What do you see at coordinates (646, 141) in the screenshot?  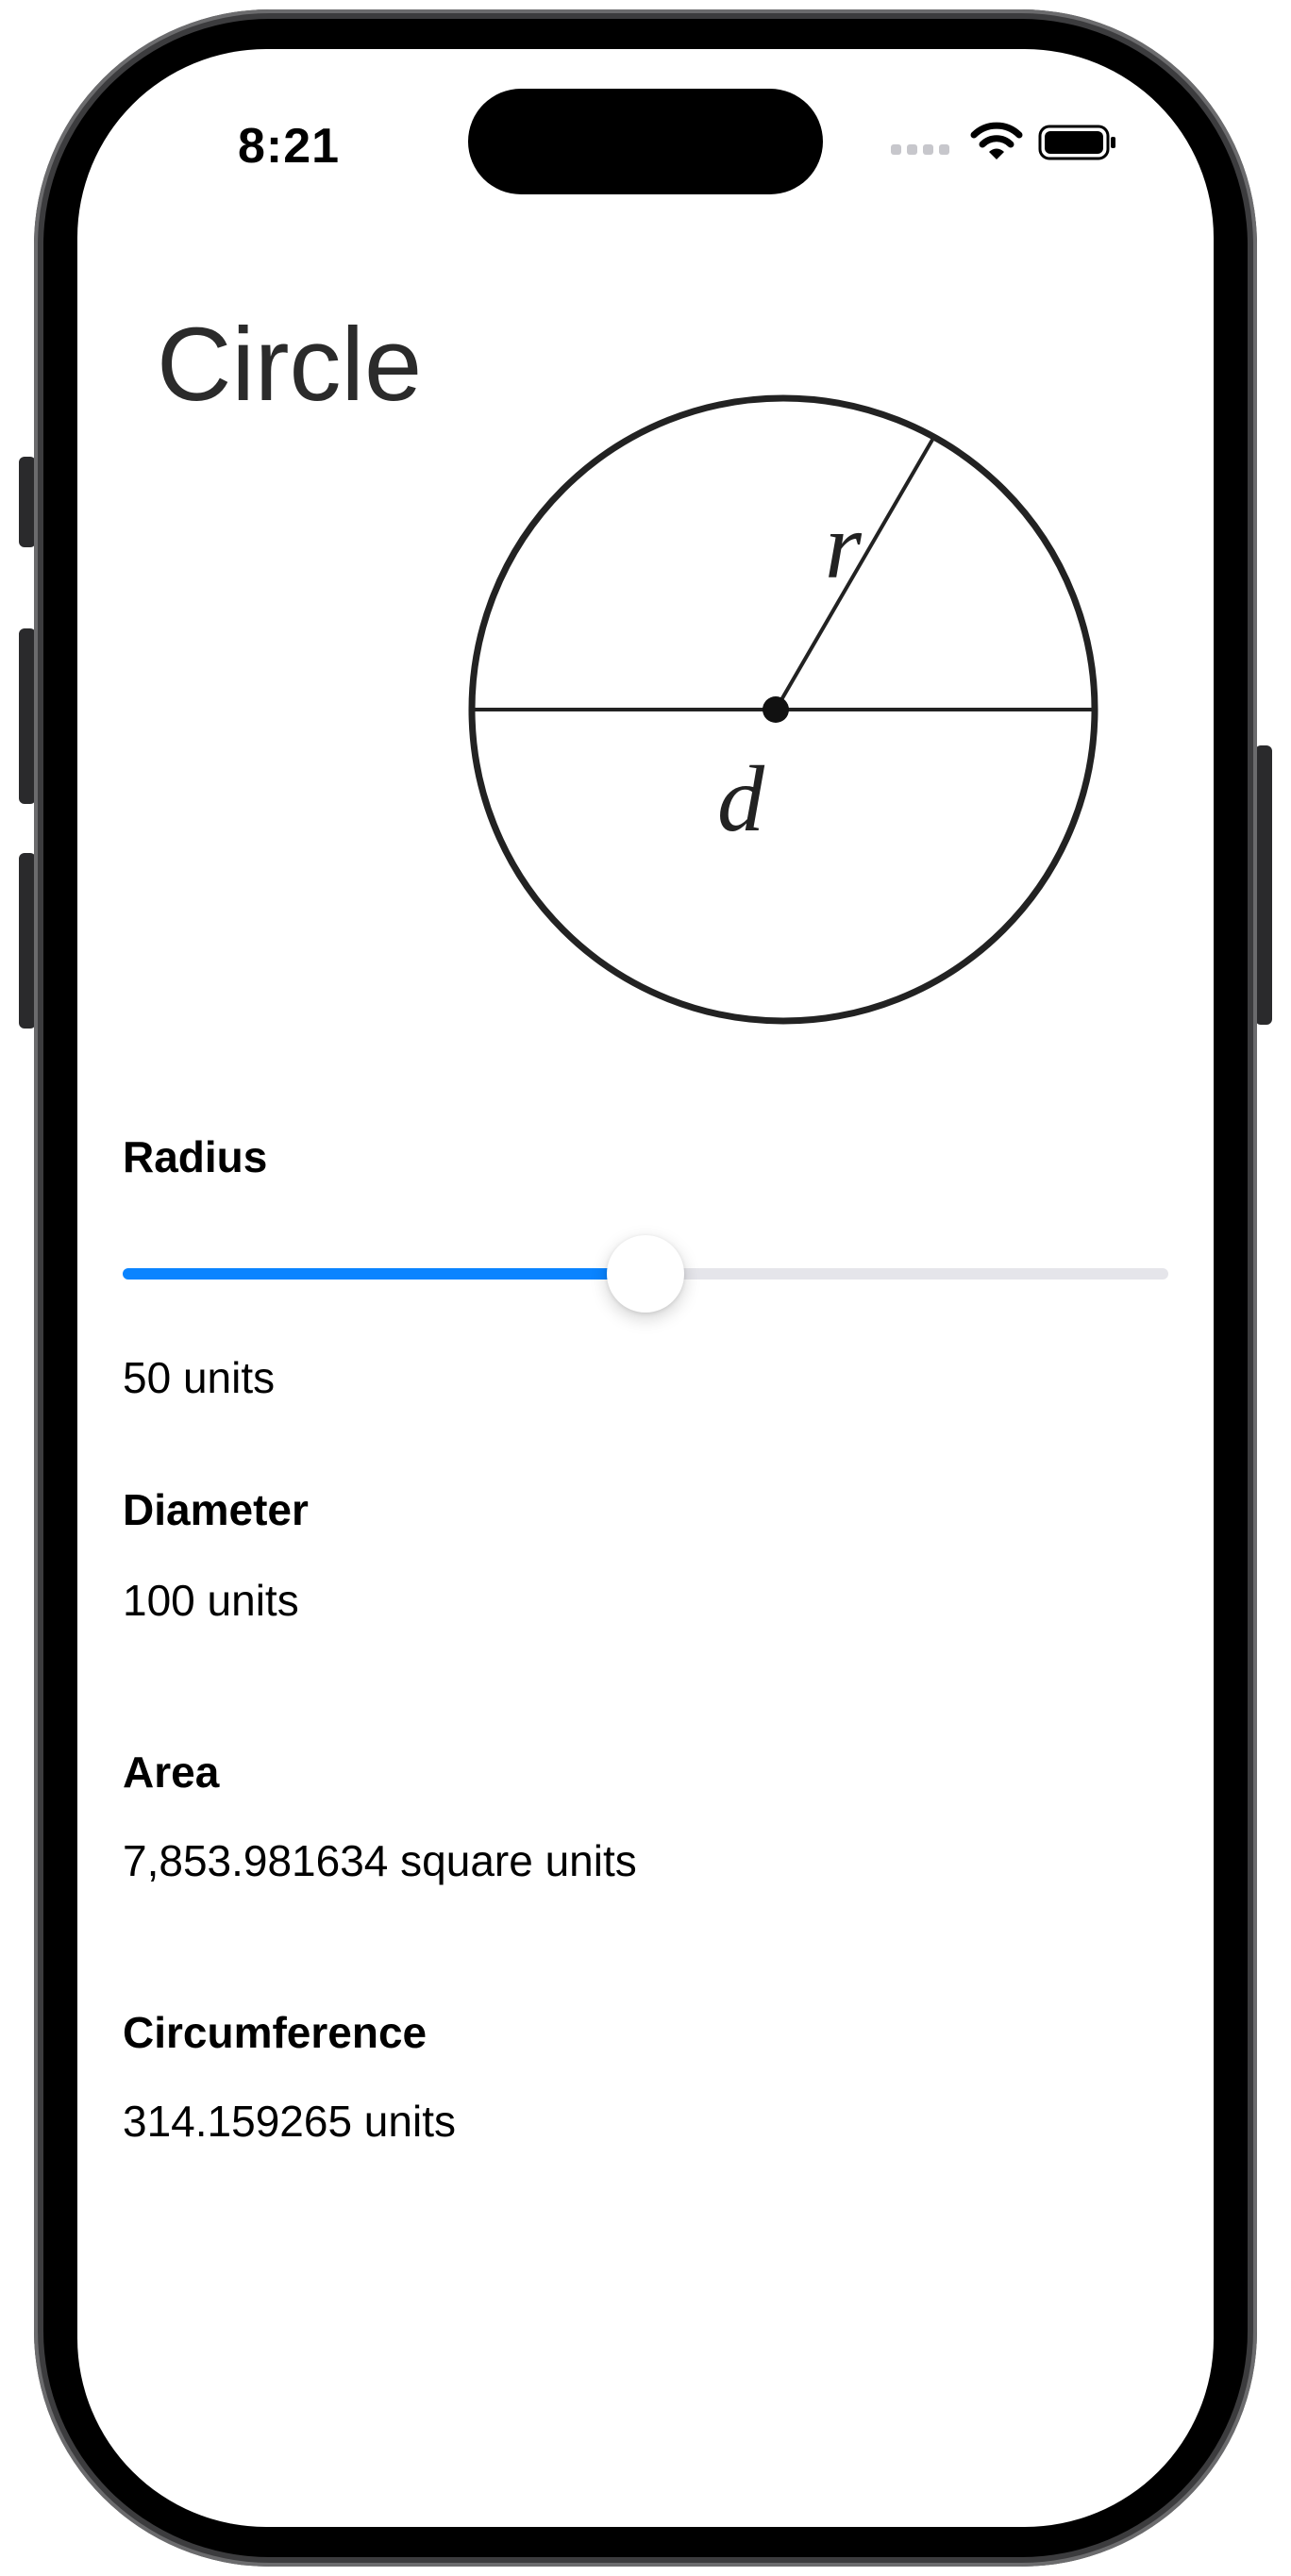 I see `dynamic-island` at bounding box center [646, 141].